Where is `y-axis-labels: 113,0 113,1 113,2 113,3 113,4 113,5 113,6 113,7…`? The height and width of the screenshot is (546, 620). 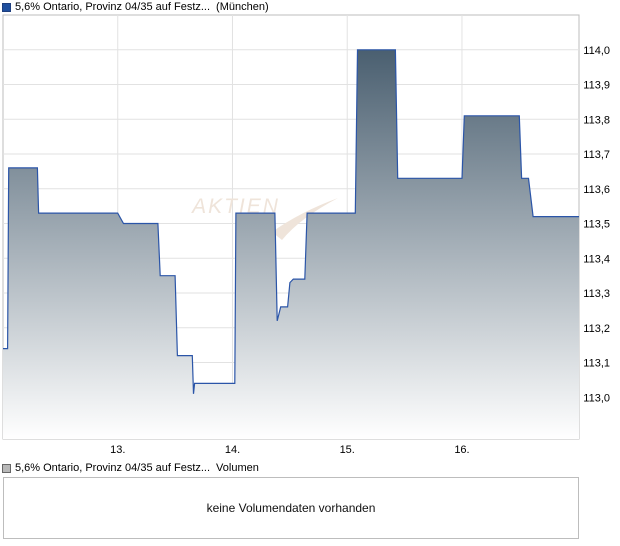
y-axis-labels: 113,0 113,1 113,2 113,3 113,4 113,5 113,6 113,7… is located at coordinates (596, 225).